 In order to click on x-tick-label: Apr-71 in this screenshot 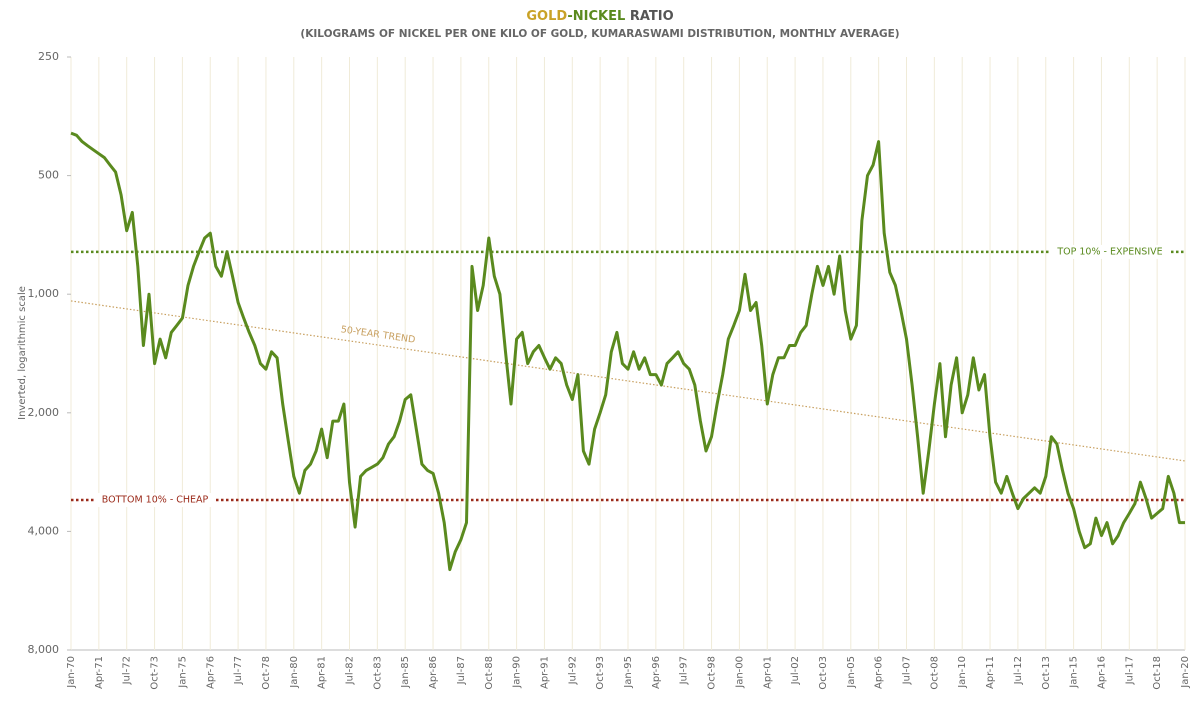, I will do `click(99, 672)`.